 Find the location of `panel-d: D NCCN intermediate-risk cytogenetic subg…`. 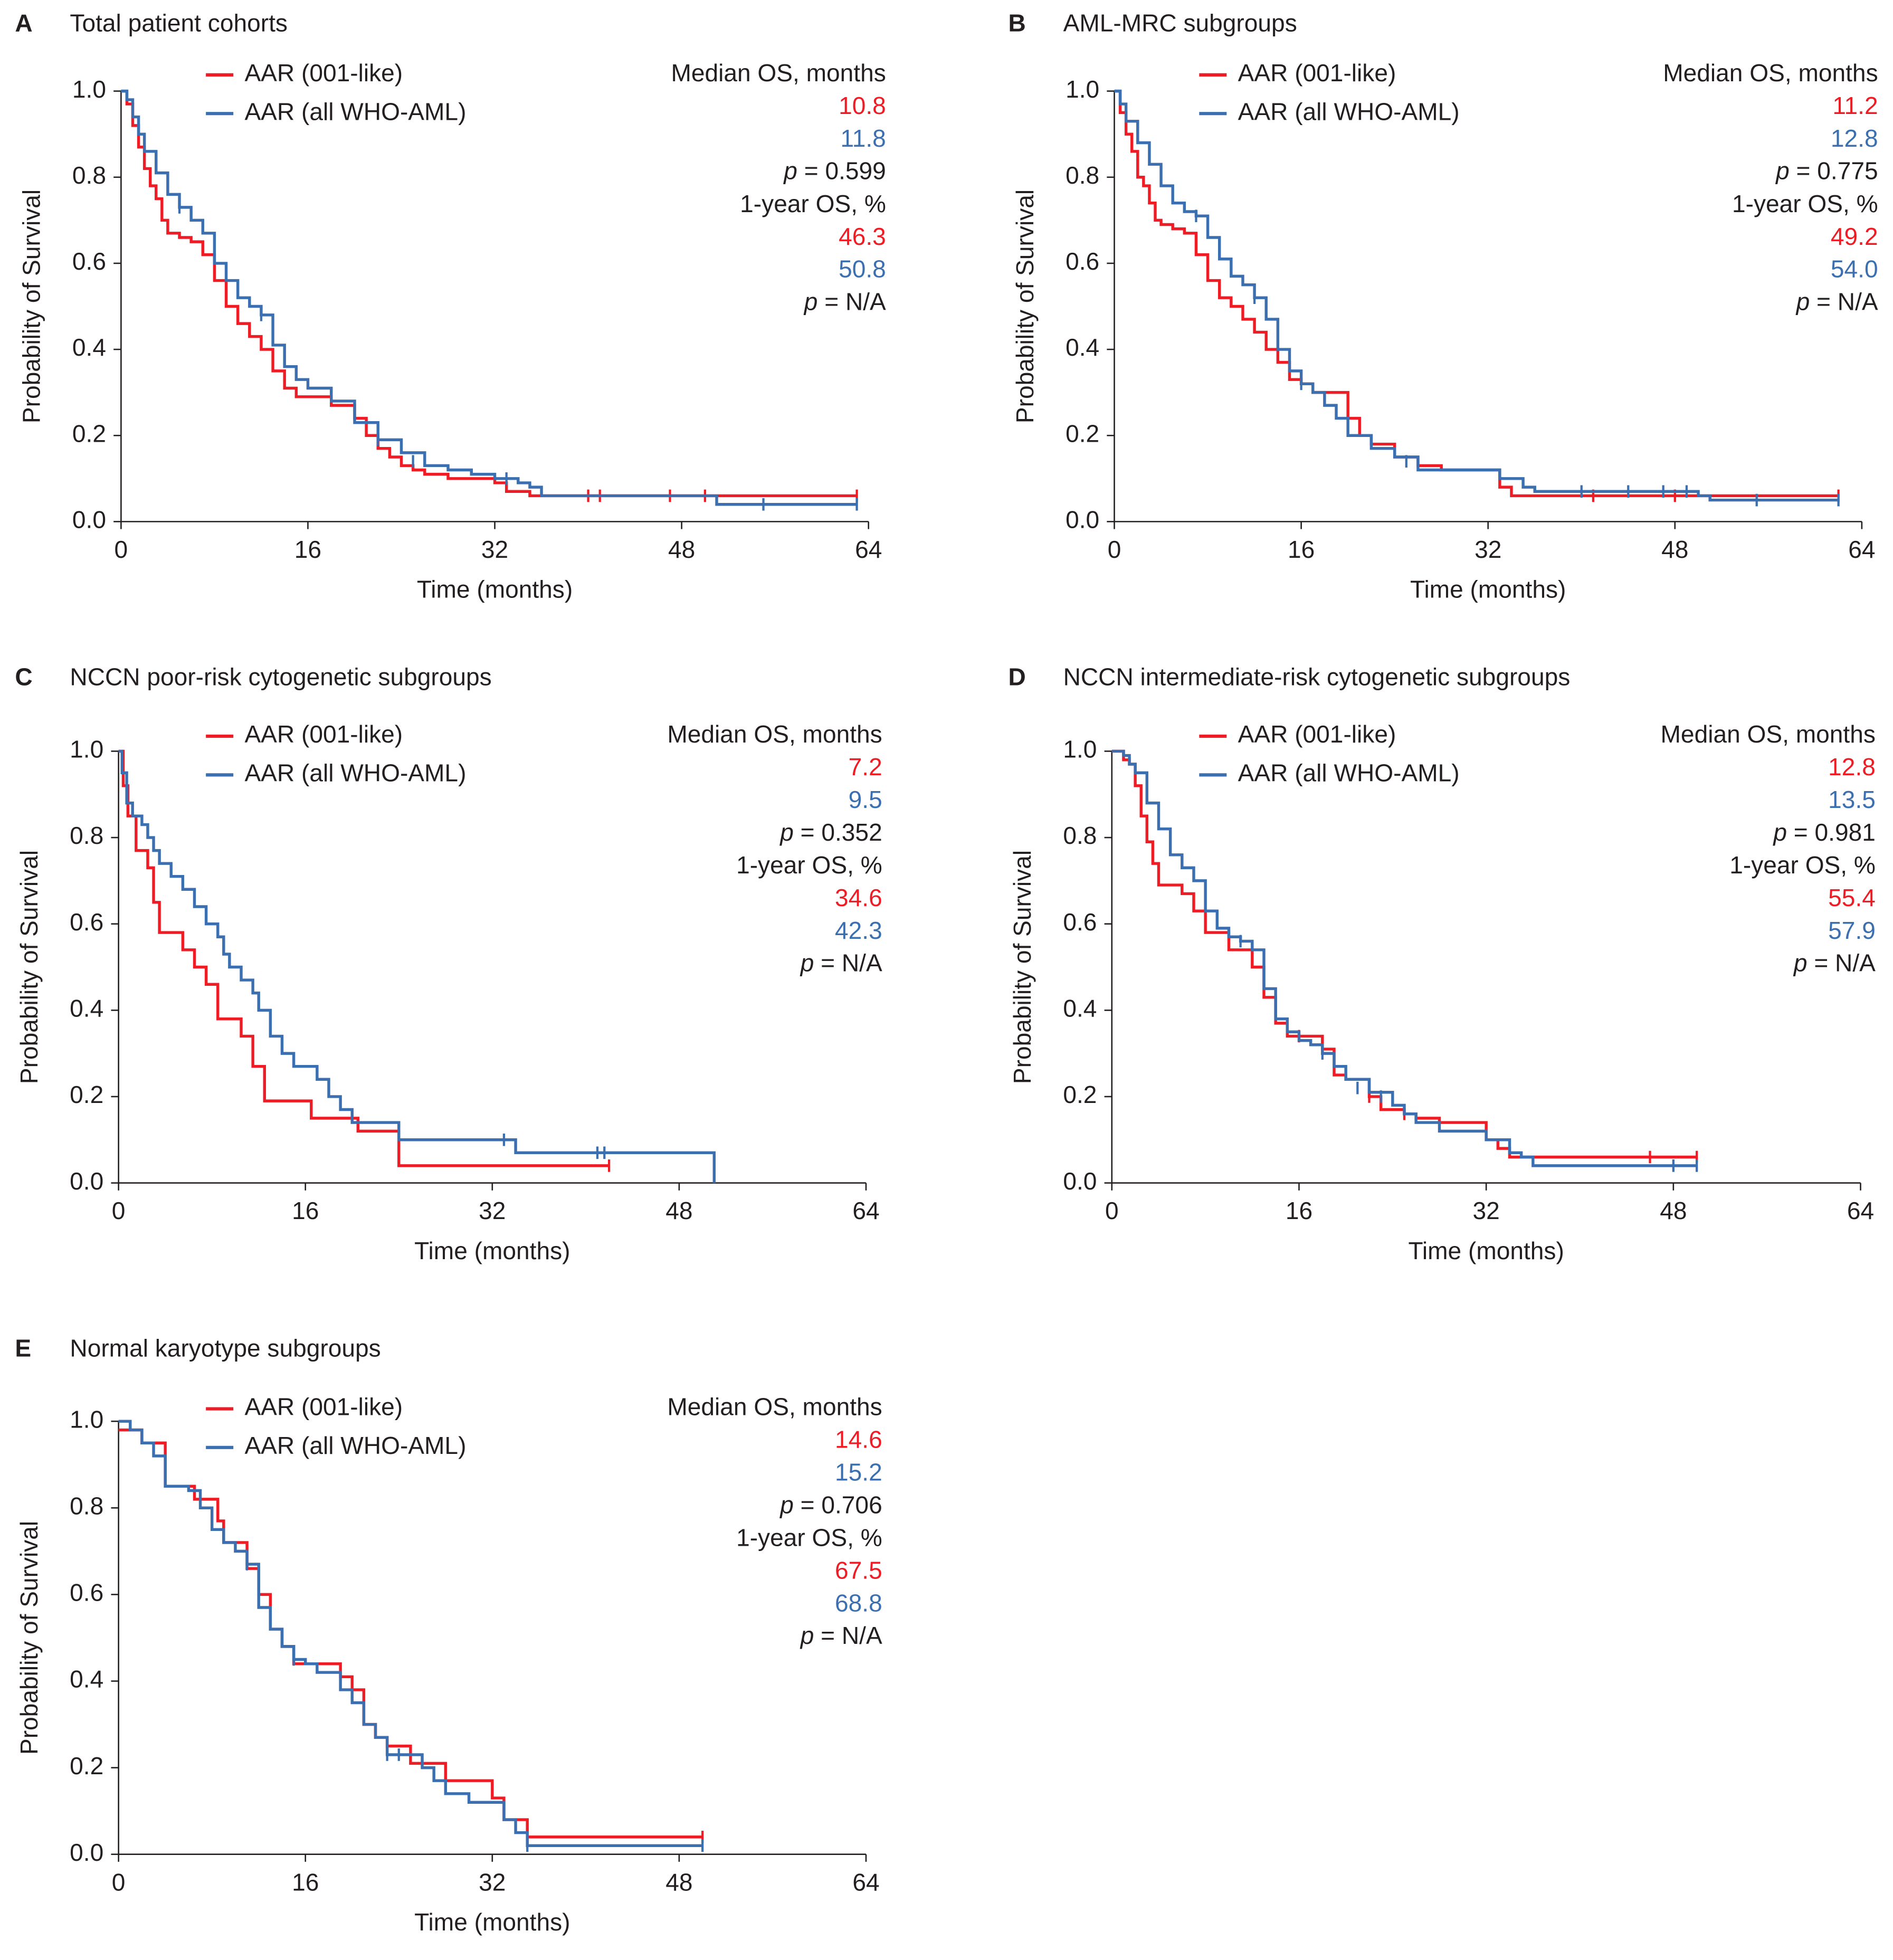

panel-d: D NCCN intermediate-risk cytogenetic subg… is located at coordinates (1442, 963).